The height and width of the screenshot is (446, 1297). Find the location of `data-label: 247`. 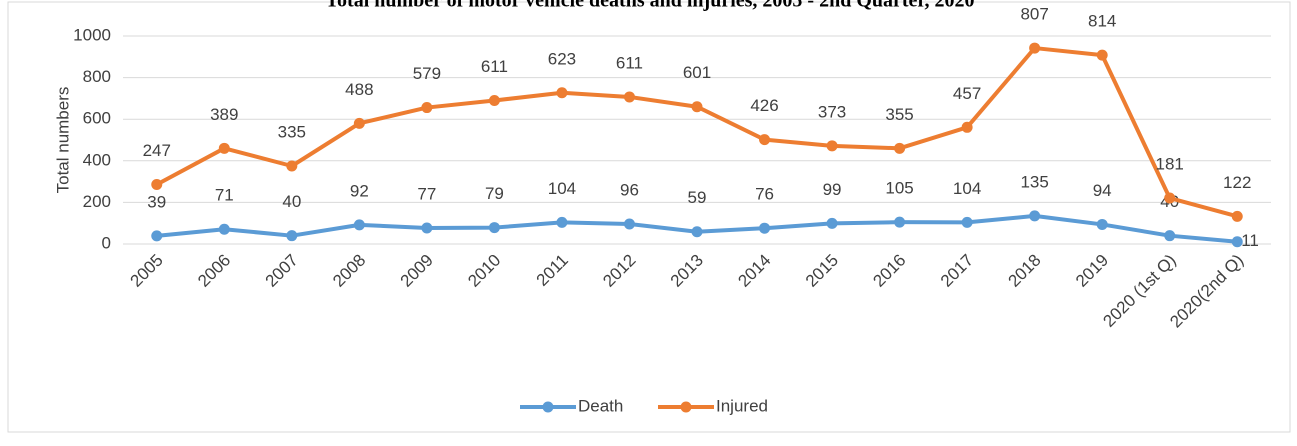

data-label: 247 is located at coordinates (157, 150).